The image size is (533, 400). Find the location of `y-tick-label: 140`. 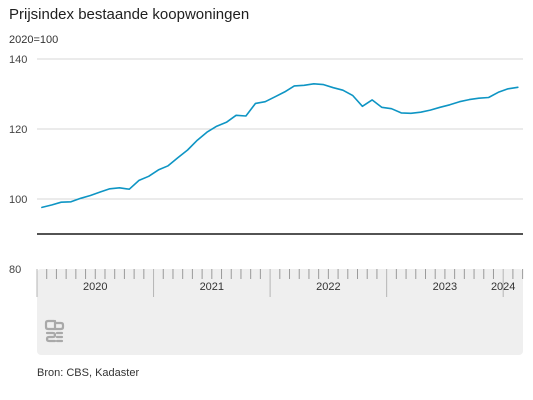

y-tick-label: 140 is located at coordinates (18, 60).